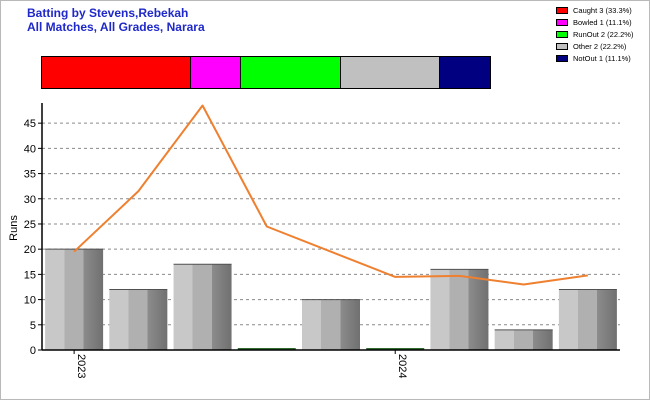 This screenshot has width=650, height=400. What do you see at coordinates (33, 351) in the screenshot?
I see `y-tick-label: 0` at bounding box center [33, 351].